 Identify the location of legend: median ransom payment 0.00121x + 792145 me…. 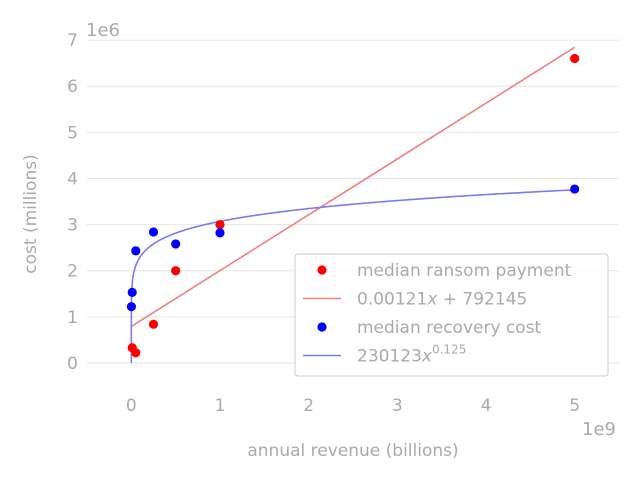
(451, 315).